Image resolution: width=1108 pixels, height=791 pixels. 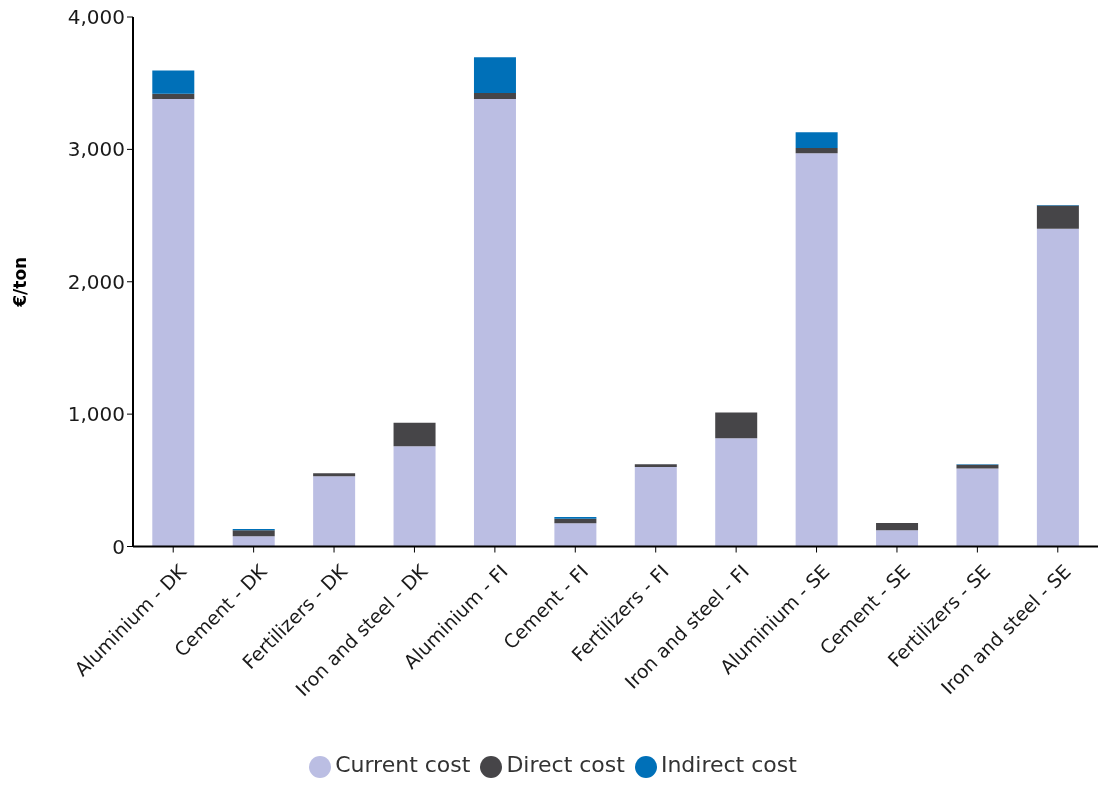 What do you see at coordinates (96, 149) in the screenshot?
I see `y-tick-label: 3,000` at bounding box center [96, 149].